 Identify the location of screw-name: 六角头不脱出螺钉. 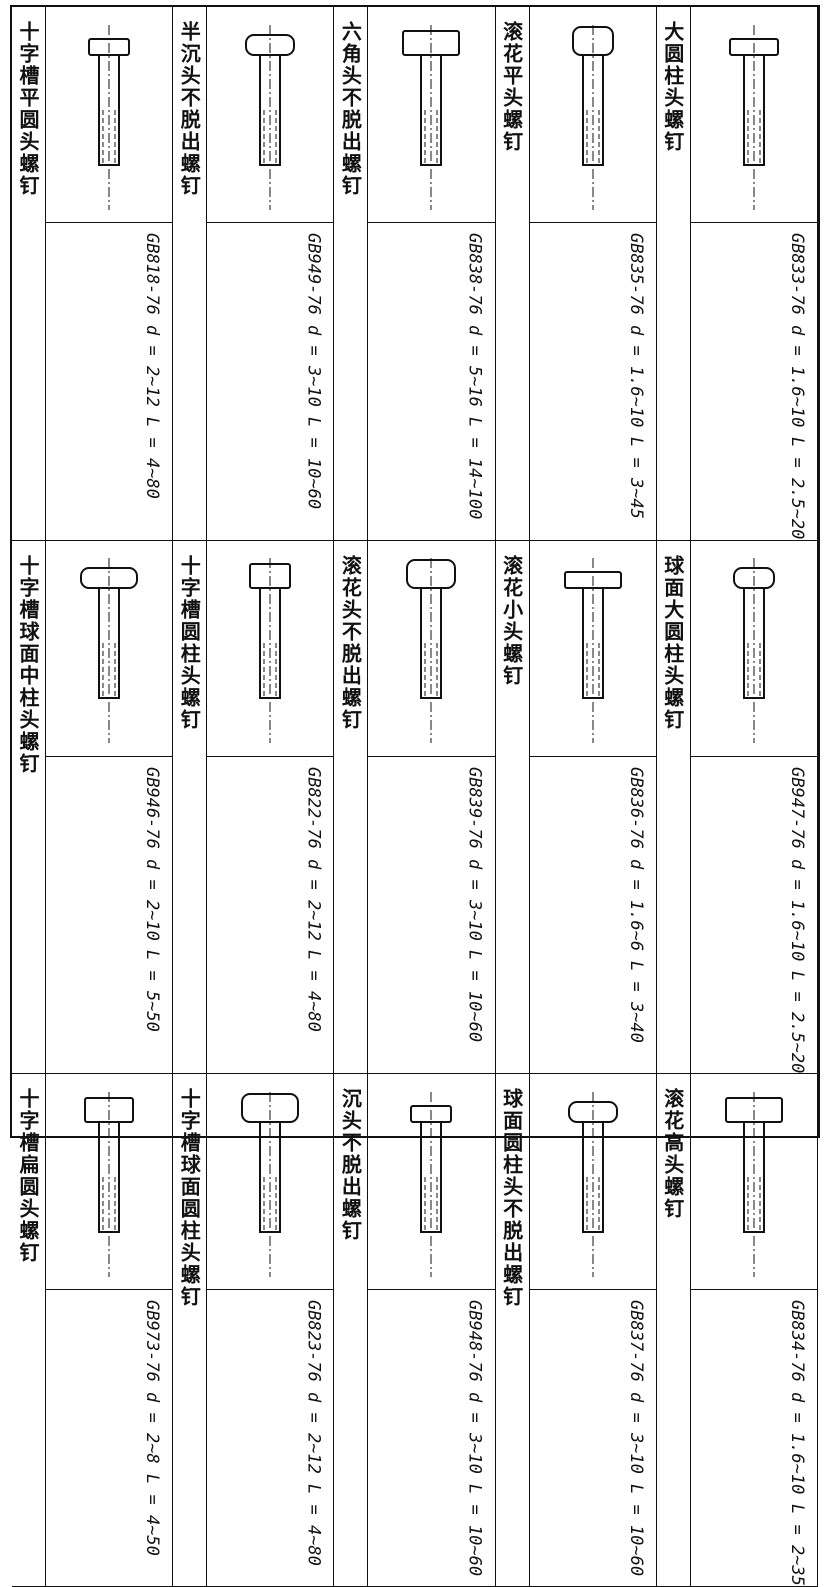
(351, 273).